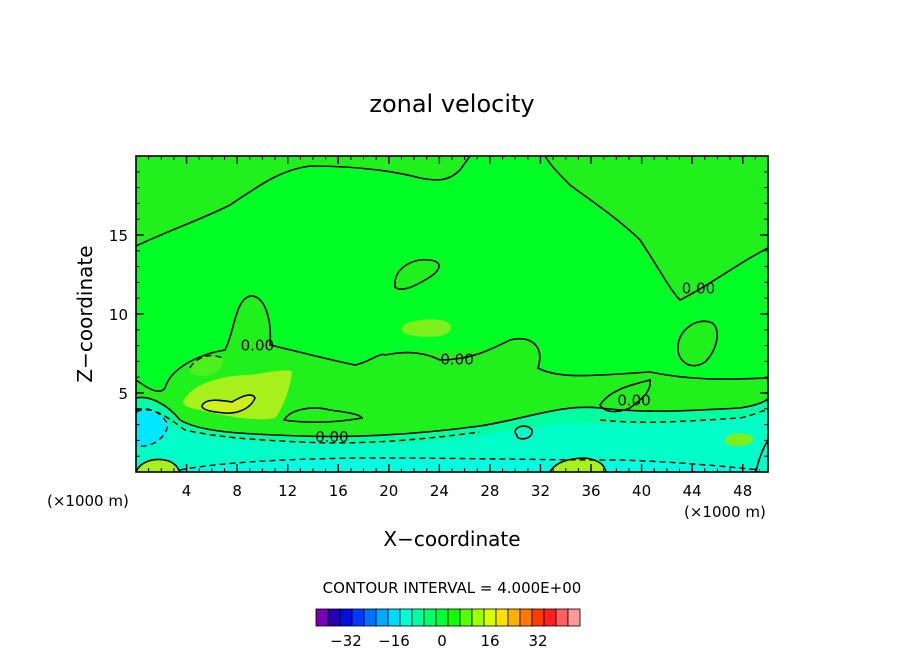 The image size is (904, 654). Describe the element at coordinates (439, 491) in the screenshot. I see `x-tick-label: 24` at that location.